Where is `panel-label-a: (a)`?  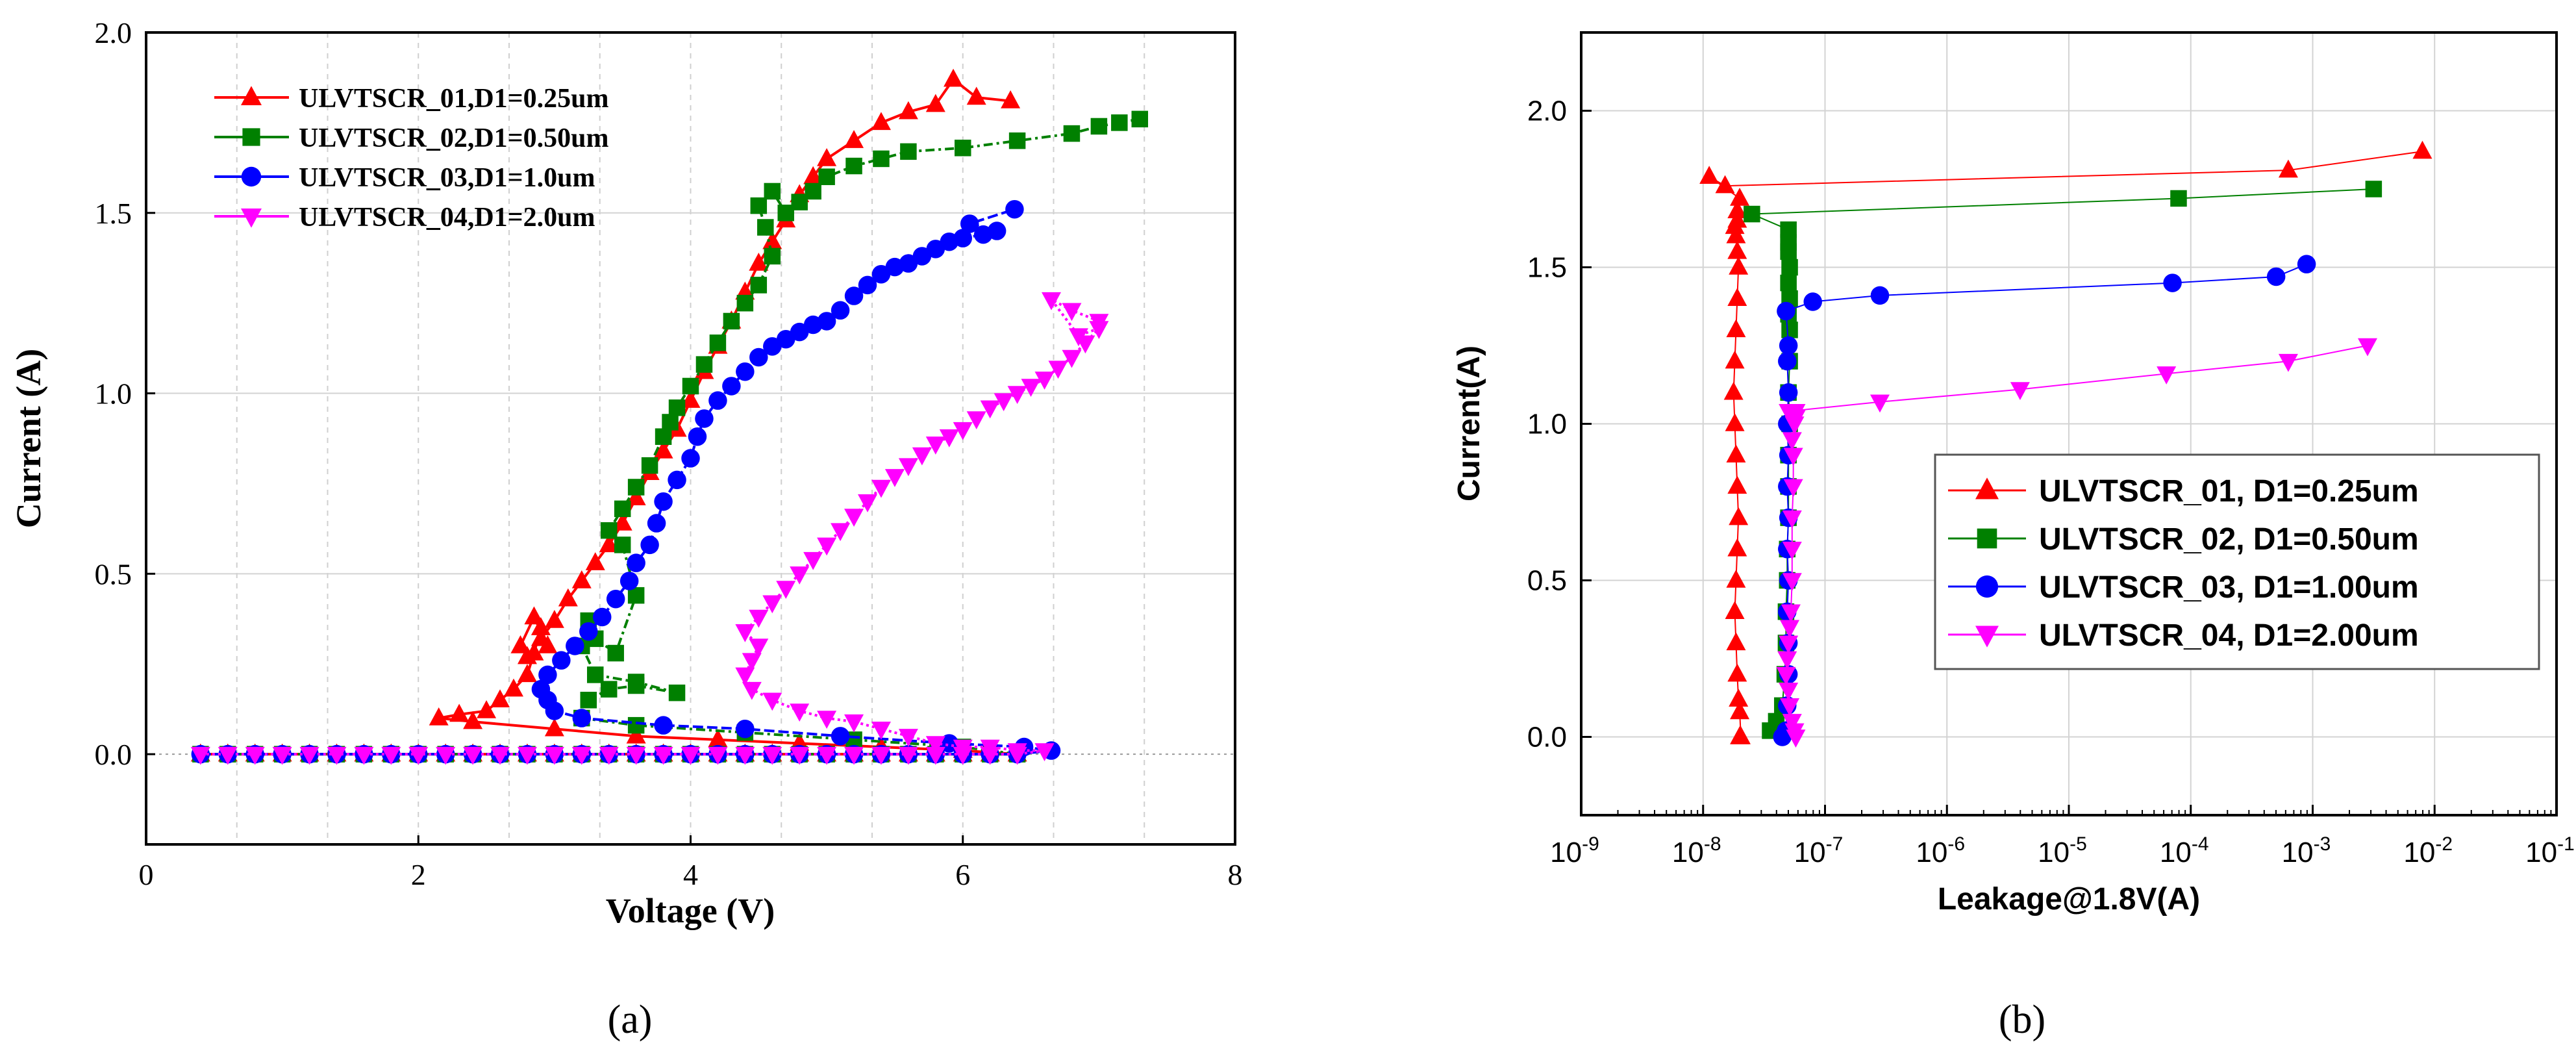
panel-label-a: (a) is located at coordinates (630, 1020).